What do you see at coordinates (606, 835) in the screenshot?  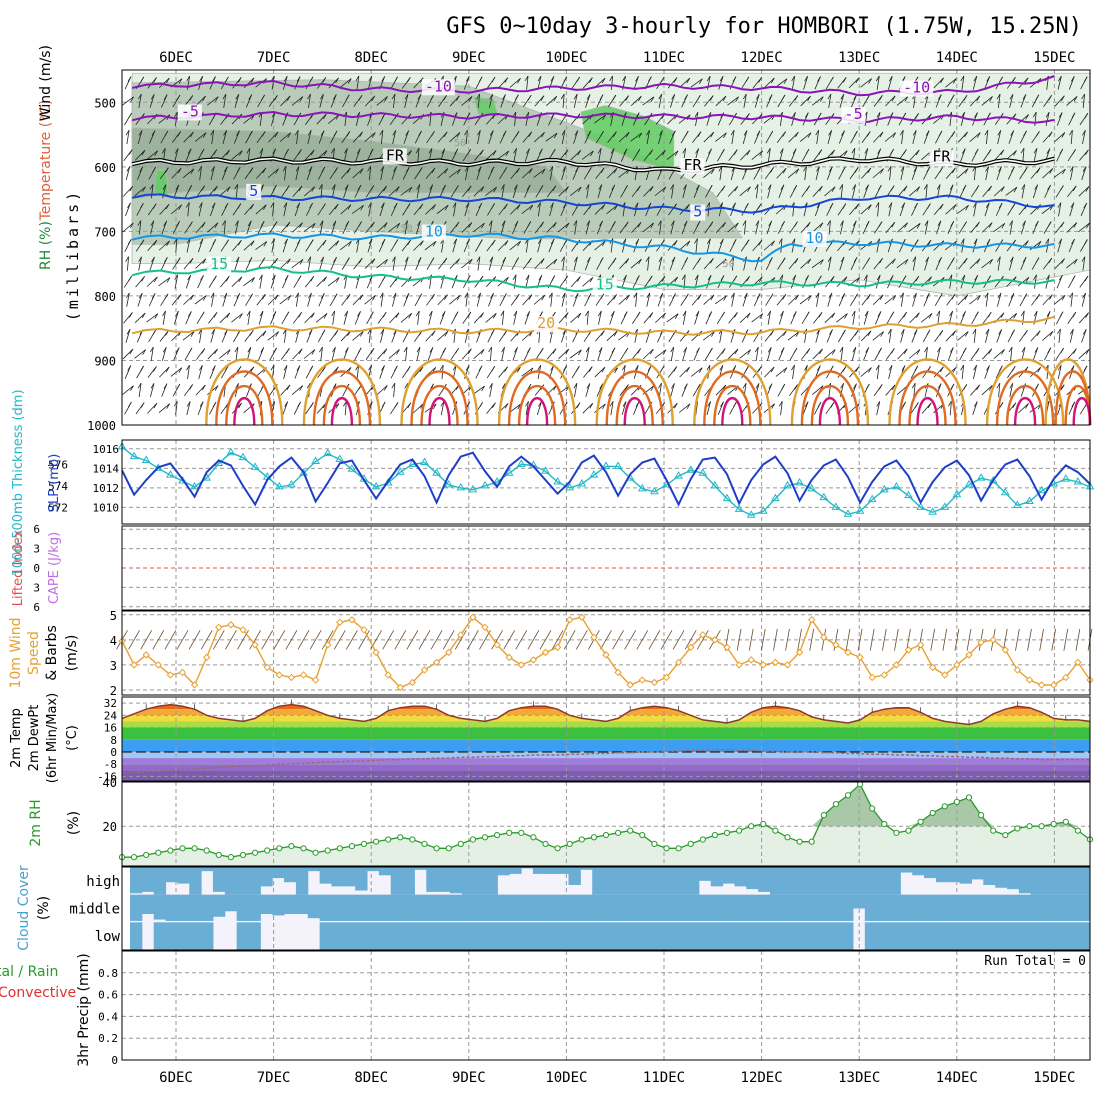 I see `rh2m-point` at bounding box center [606, 835].